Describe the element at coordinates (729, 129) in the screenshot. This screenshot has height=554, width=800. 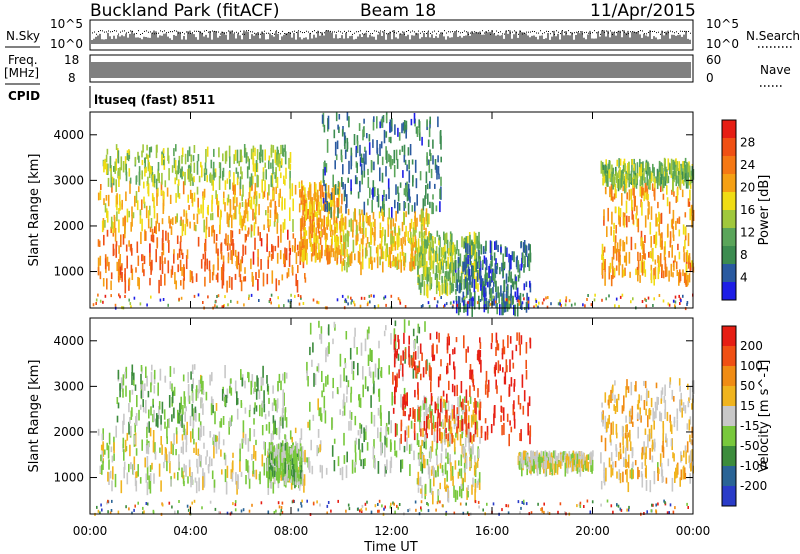
I see `colorbar-segment` at that location.